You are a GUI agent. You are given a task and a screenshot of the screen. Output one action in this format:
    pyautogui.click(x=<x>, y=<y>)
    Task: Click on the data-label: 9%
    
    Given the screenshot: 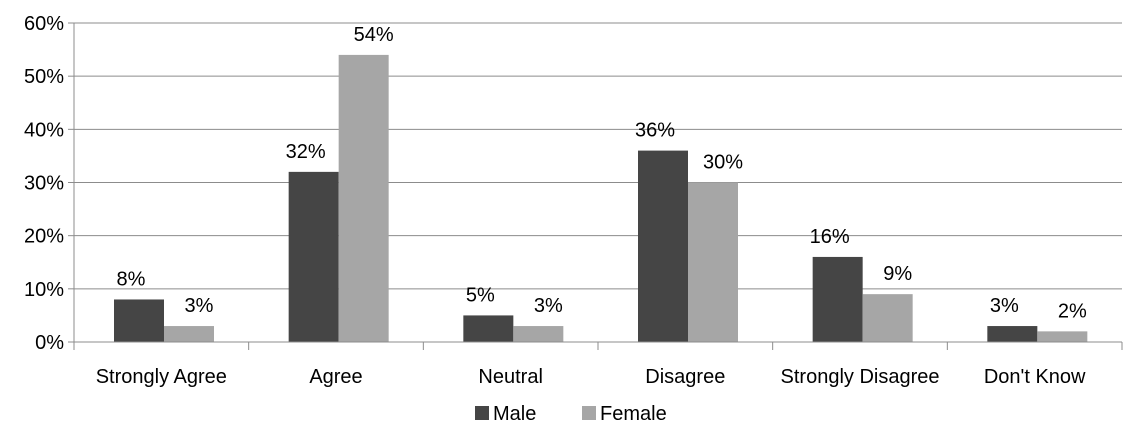 What is the action you would take?
    pyautogui.click(x=897, y=274)
    